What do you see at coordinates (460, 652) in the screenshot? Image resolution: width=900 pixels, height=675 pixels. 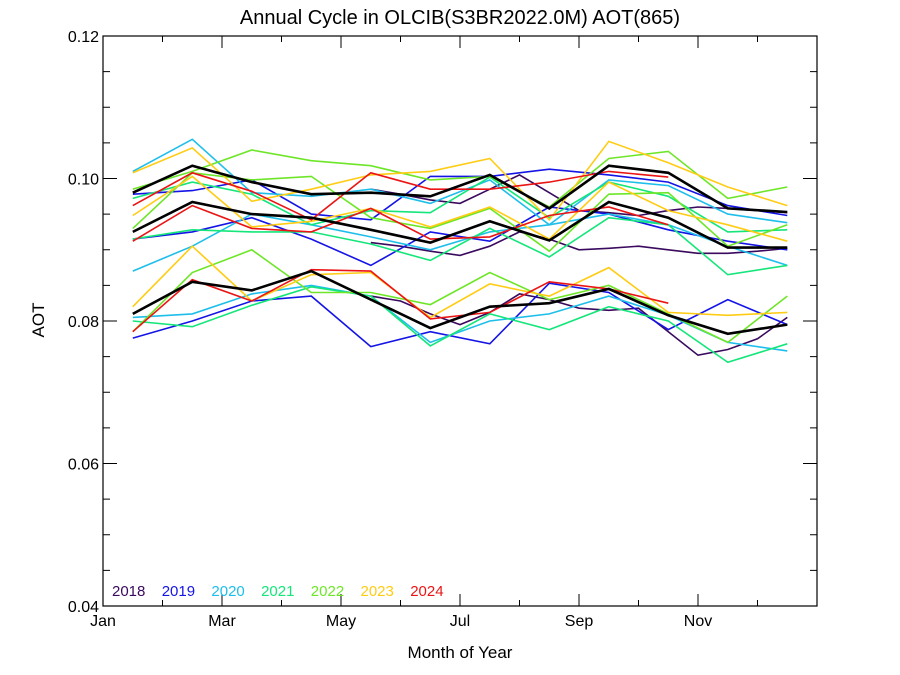 I see `x-axis-label: Month of Year` at bounding box center [460, 652].